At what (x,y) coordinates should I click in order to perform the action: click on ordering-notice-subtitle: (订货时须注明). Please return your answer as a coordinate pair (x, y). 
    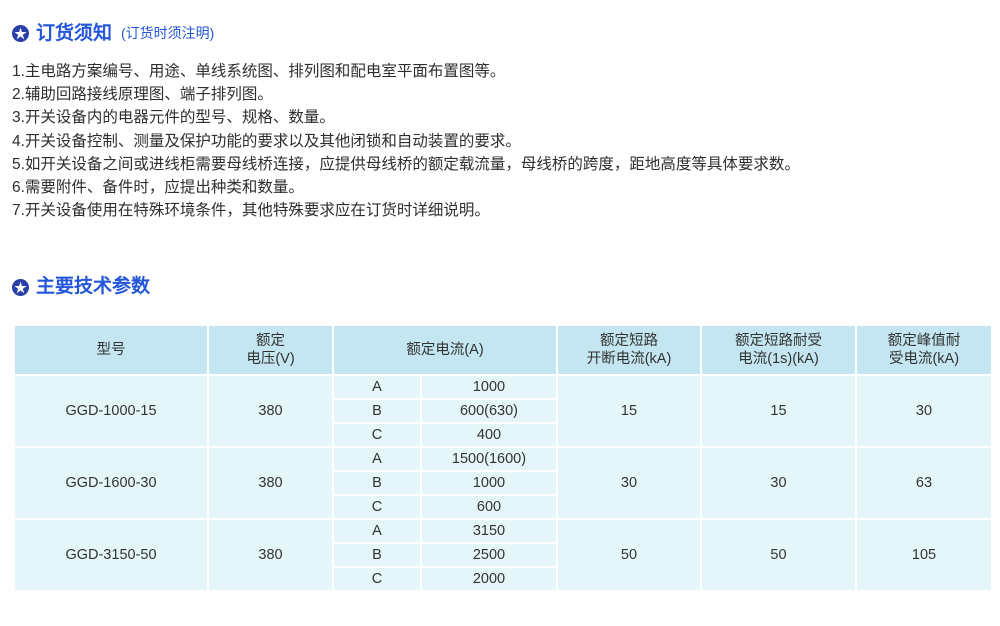
    Looking at the image, I should click on (168, 33).